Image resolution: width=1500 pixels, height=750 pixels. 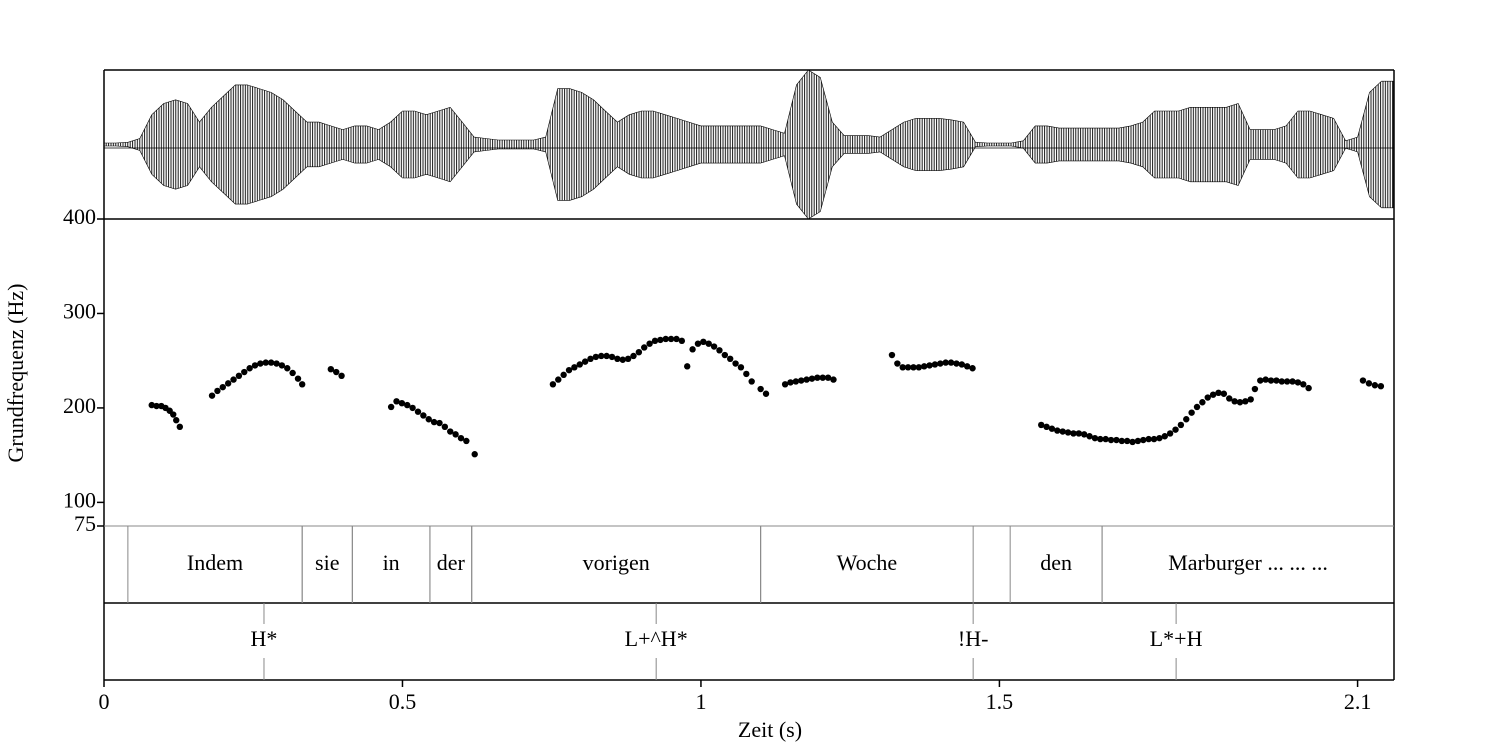 I want to click on interval-label: Woche, so click(x=867, y=562).